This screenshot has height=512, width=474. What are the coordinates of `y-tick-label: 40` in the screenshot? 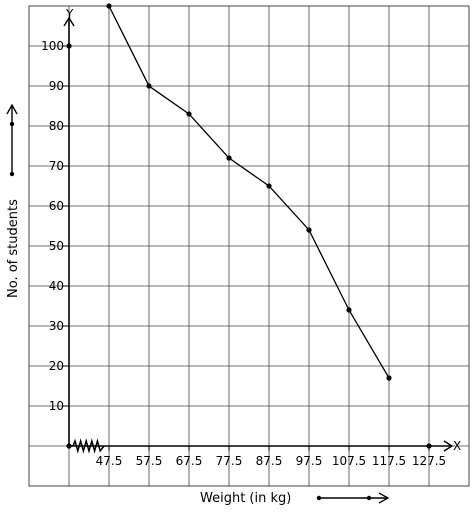 It's located at (56, 286).